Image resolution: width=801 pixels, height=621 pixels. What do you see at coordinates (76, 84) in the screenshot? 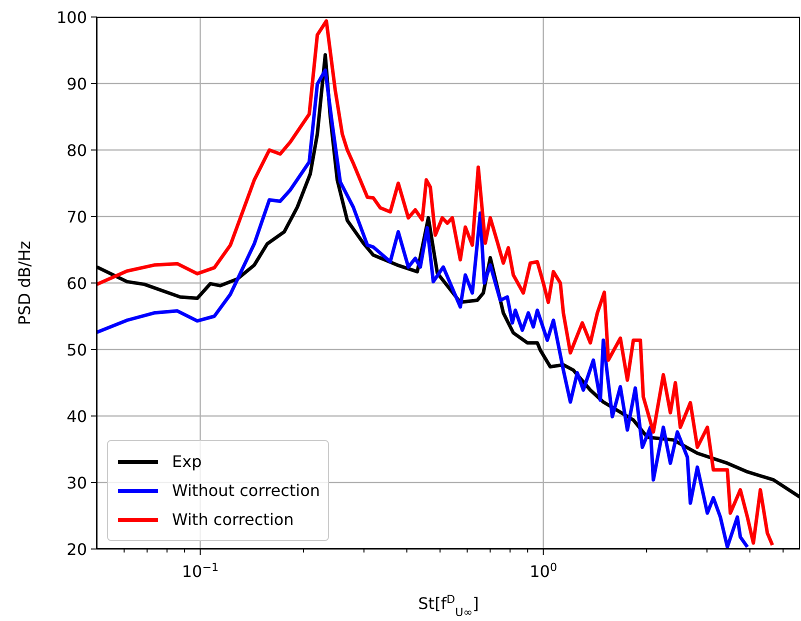
I see `y-tick-label: 90` at bounding box center [76, 84].